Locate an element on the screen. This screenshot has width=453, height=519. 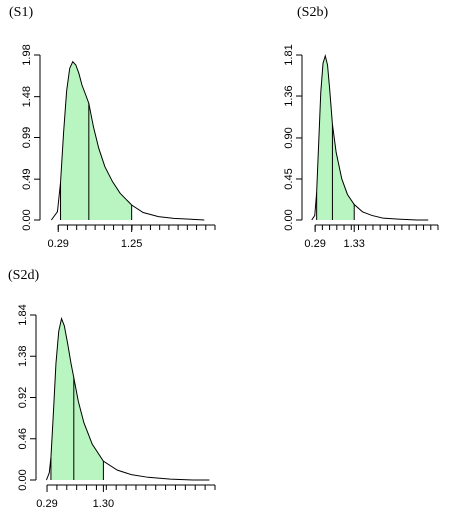
x-tick-label-1: 1.33 is located at coordinates (354, 244).